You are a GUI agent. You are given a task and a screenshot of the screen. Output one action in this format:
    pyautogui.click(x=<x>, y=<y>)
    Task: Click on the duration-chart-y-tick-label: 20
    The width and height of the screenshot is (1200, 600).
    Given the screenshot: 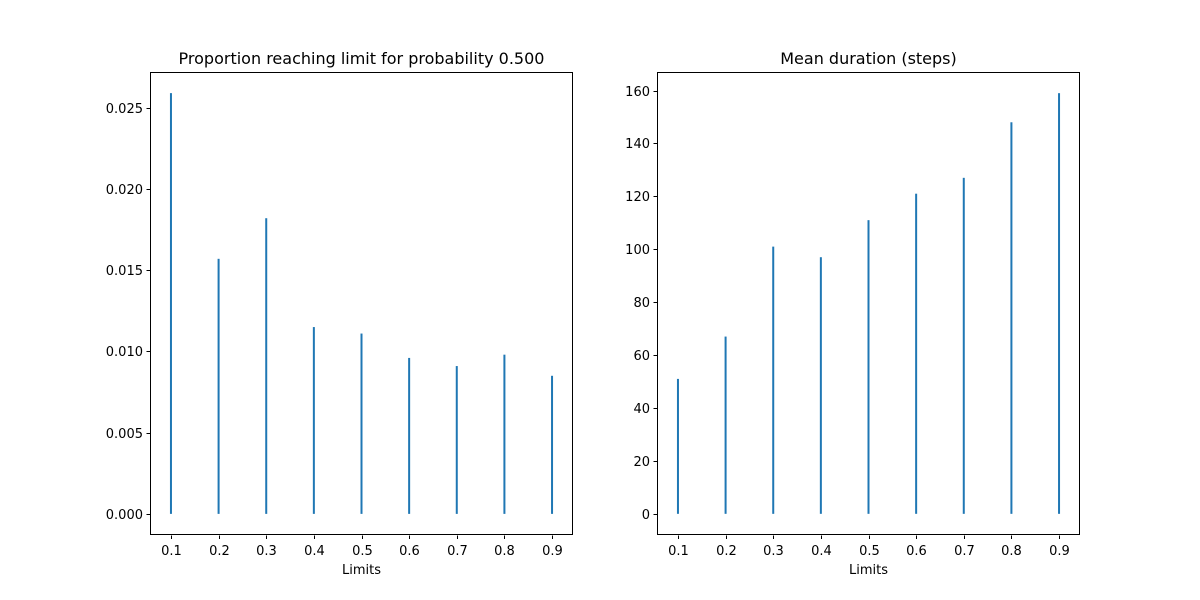 What is the action you would take?
    pyautogui.click(x=641, y=462)
    